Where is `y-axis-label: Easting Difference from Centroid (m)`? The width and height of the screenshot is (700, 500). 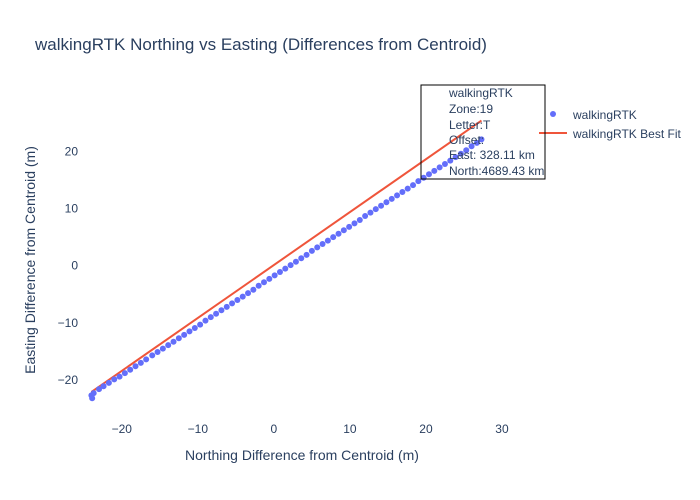
y-axis-label: Easting Difference from Centroid (m) is located at coordinates (30, 260).